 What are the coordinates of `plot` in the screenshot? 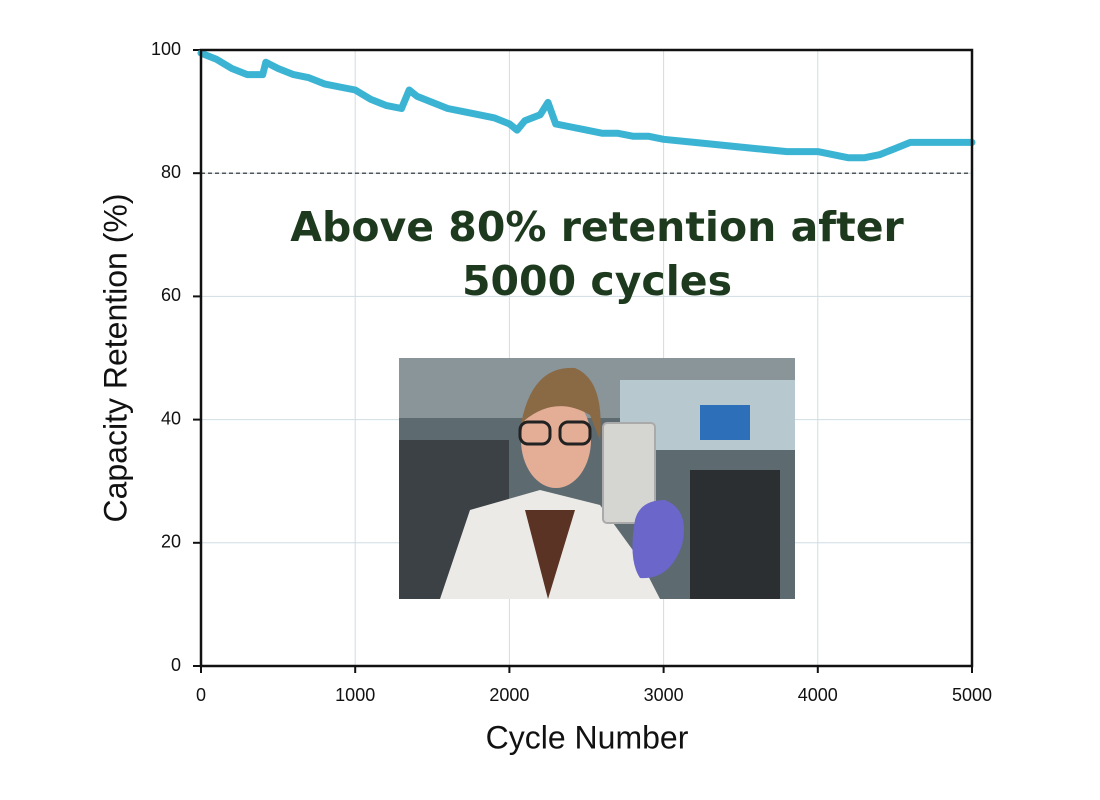 It's located at (586, 111).